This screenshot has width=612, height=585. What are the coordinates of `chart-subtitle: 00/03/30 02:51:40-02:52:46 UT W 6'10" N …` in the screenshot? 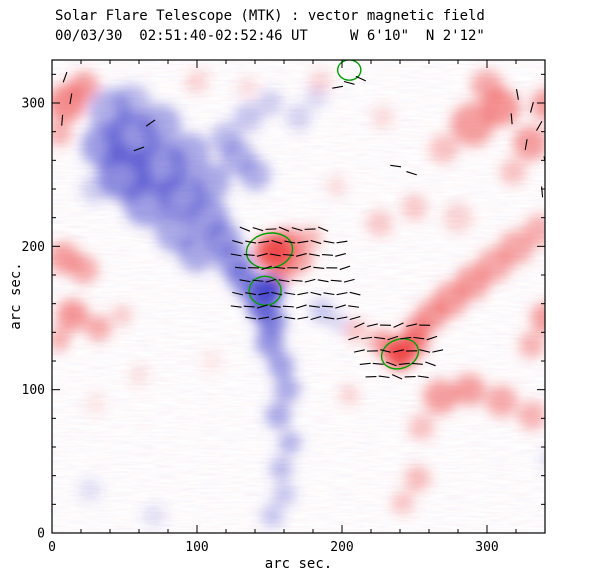 It's located at (270, 36).